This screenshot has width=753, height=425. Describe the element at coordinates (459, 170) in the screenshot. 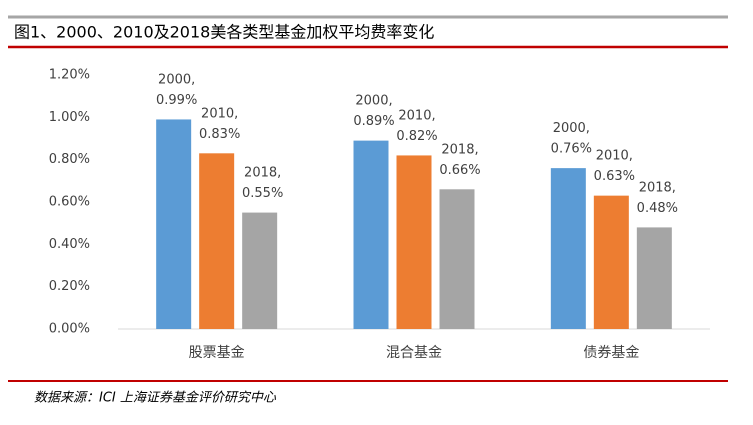

I see `data-label: 0.66%` at that location.